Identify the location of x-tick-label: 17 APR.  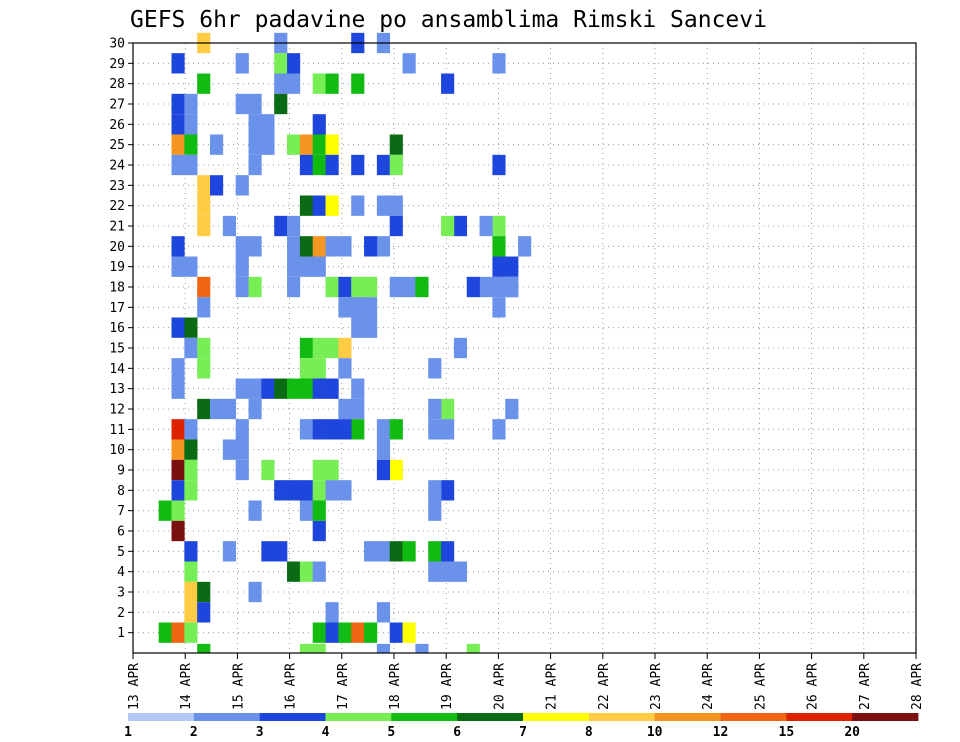
(343, 686).